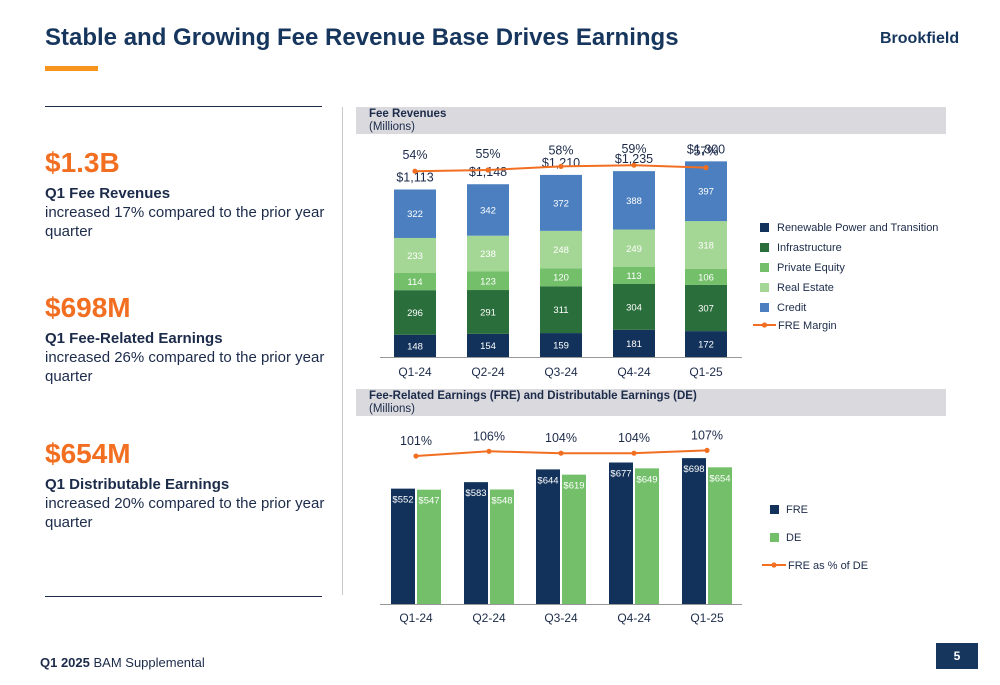 The image size is (1000, 685). Describe the element at coordinates (634, 372) in the screenshot. I see `x-tick-label: Q4-24` at that location.